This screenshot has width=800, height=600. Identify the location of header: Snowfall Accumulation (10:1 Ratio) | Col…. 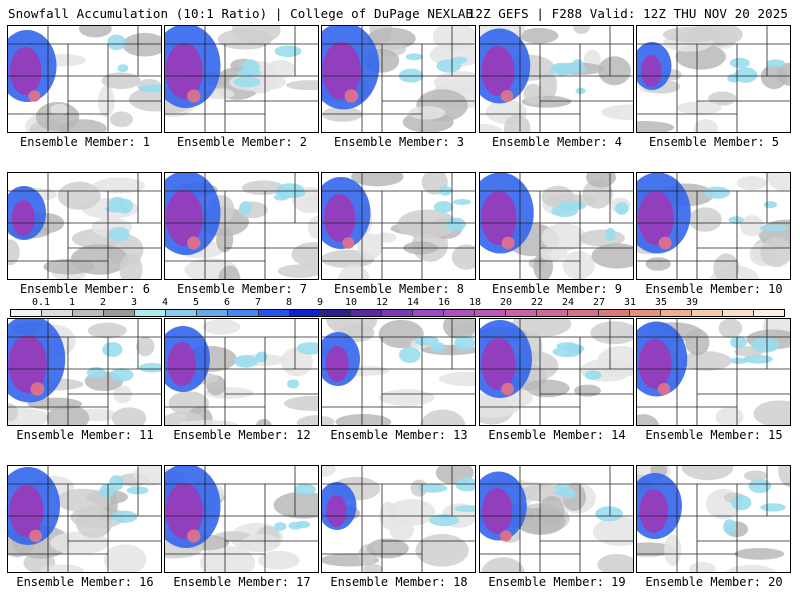
(400, 13).